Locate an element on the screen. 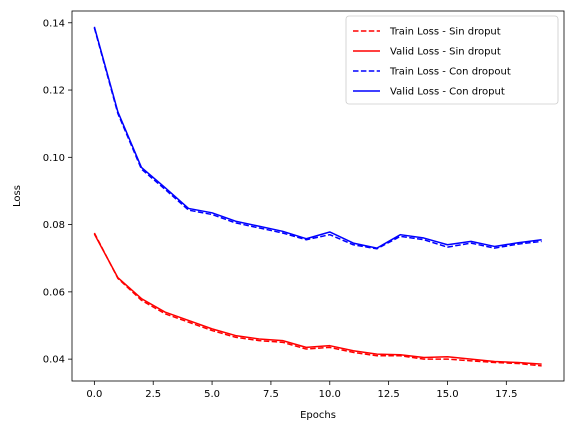  legend-label: Valid Loss - Sin droput is located at coordinates (445, 52).